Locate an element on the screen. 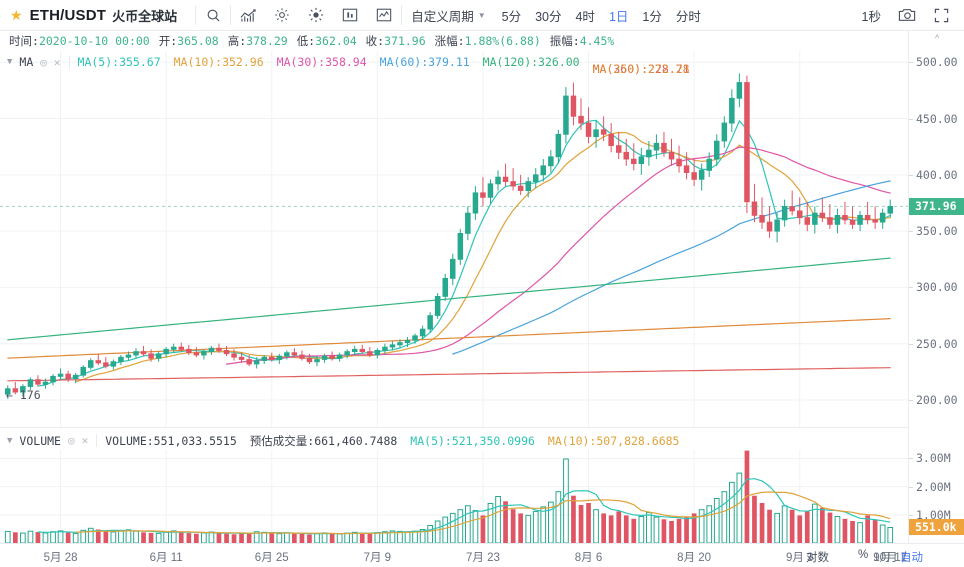 The image size is (964, 567). toolbar-divider is located at coordinates (402, 15).